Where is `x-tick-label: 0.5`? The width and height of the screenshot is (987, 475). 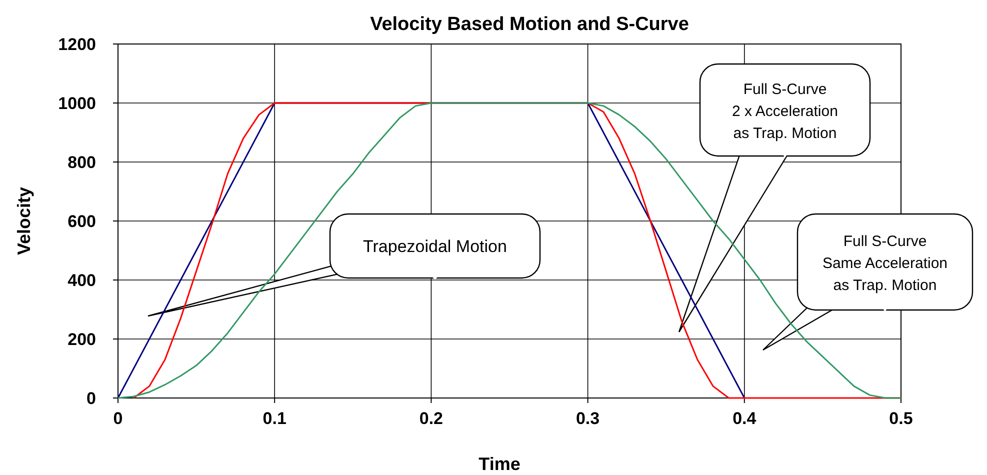
x-tick-label: 0.5 is located at coordinates (901, 418).